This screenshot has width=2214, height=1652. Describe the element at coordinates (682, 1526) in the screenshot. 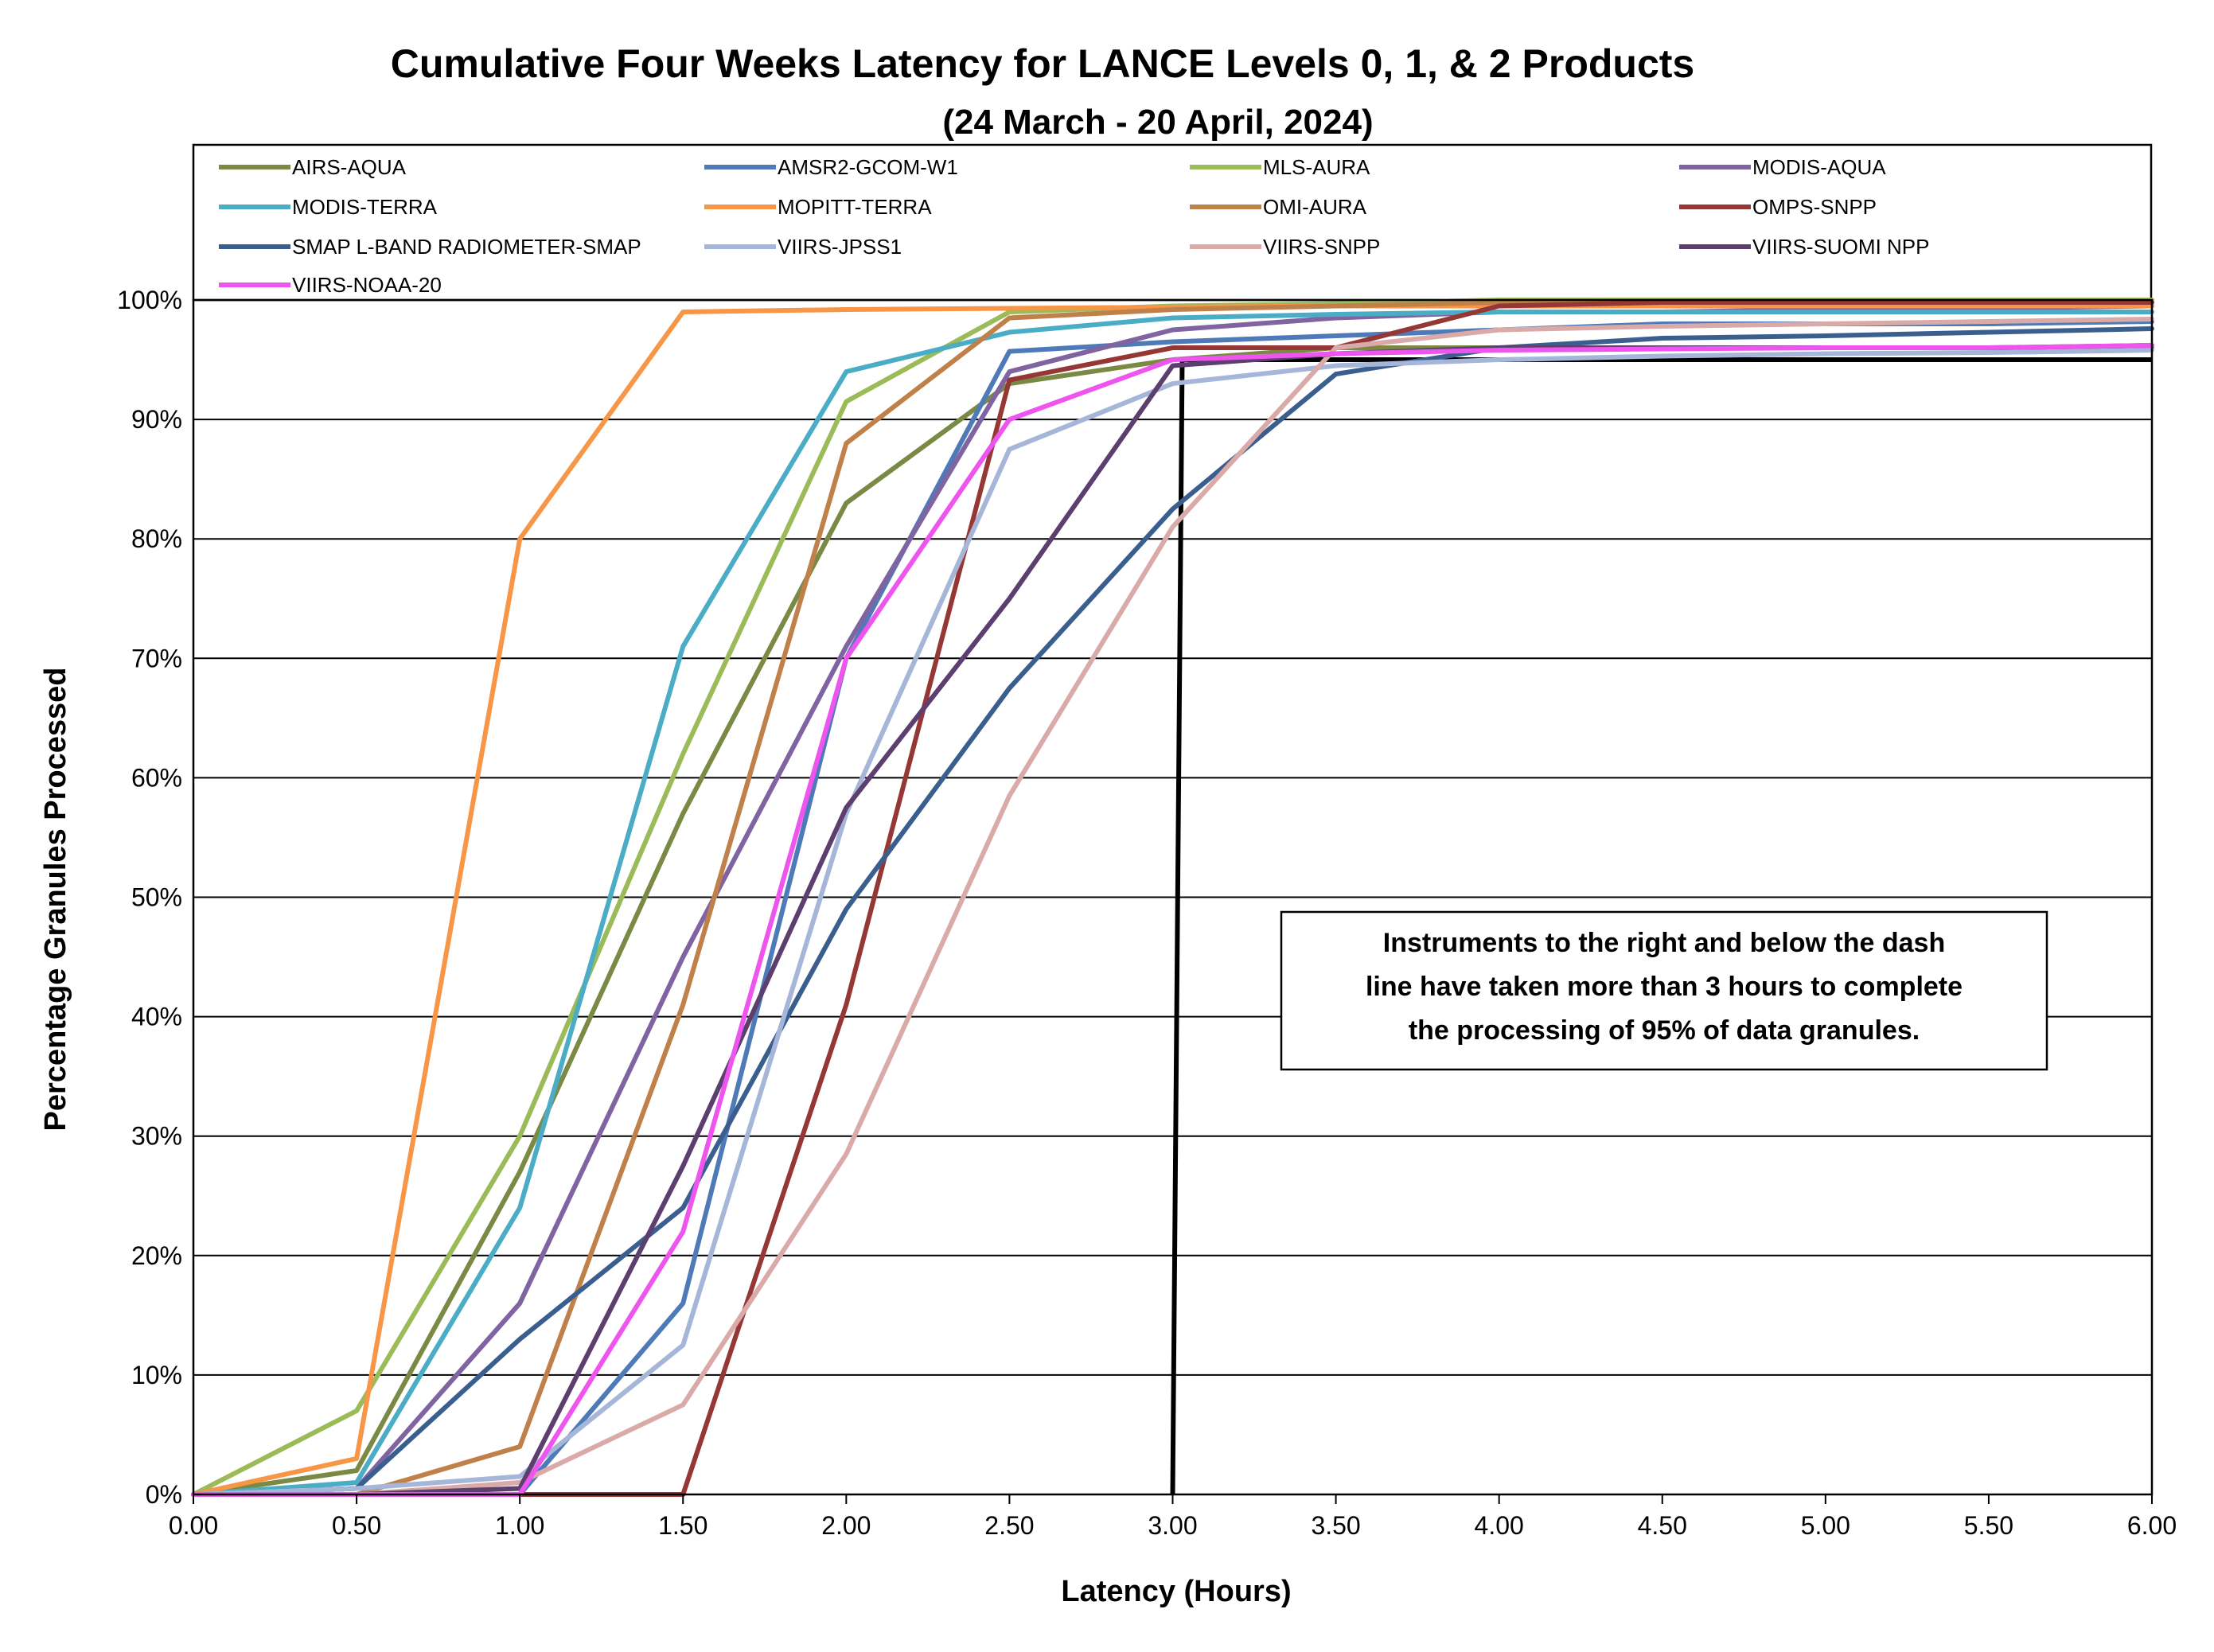

I see `x-tick-label: 1.50` at that location.